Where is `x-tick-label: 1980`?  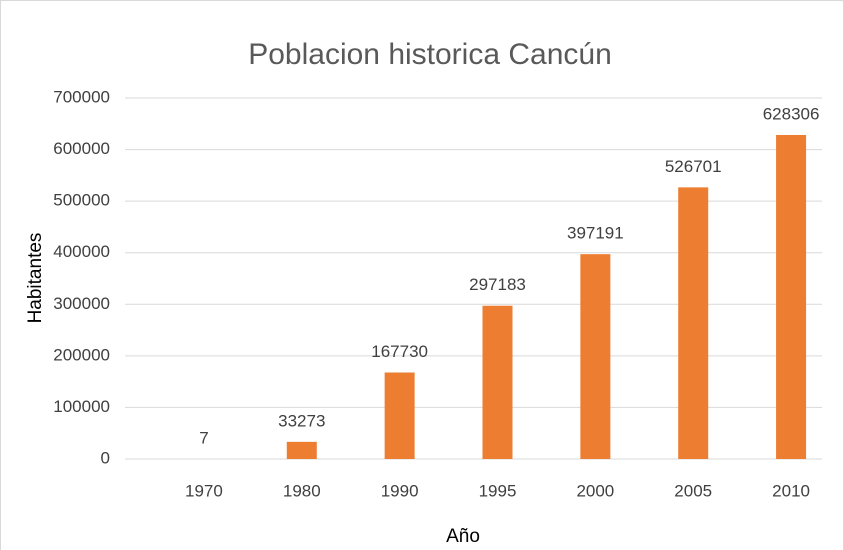 x-tick-label: 1980 is located at coordinates (302, 490).